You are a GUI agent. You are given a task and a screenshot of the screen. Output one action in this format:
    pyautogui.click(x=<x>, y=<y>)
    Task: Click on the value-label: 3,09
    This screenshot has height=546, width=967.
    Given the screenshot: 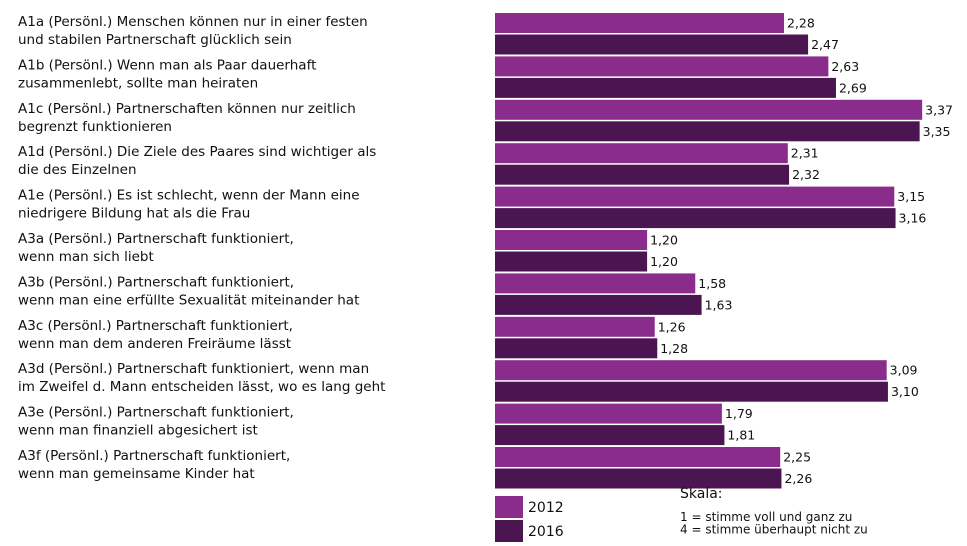 What is the action you would take?
    pyautogui.click(x=904, y=370)
    